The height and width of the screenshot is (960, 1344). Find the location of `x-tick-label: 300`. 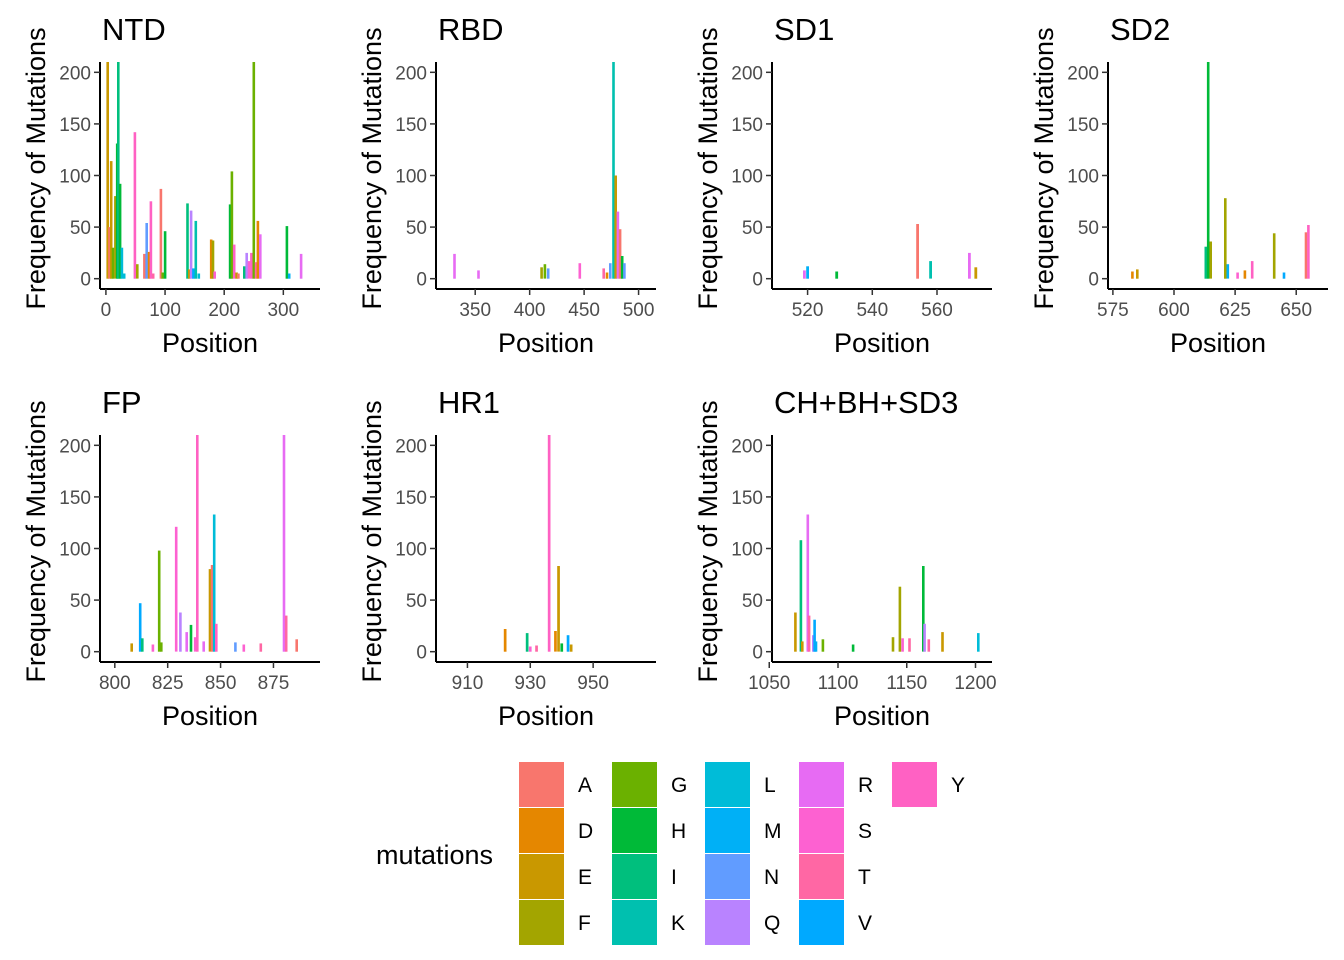

x-tick-label: 300 is located at coordinates (283, 310).